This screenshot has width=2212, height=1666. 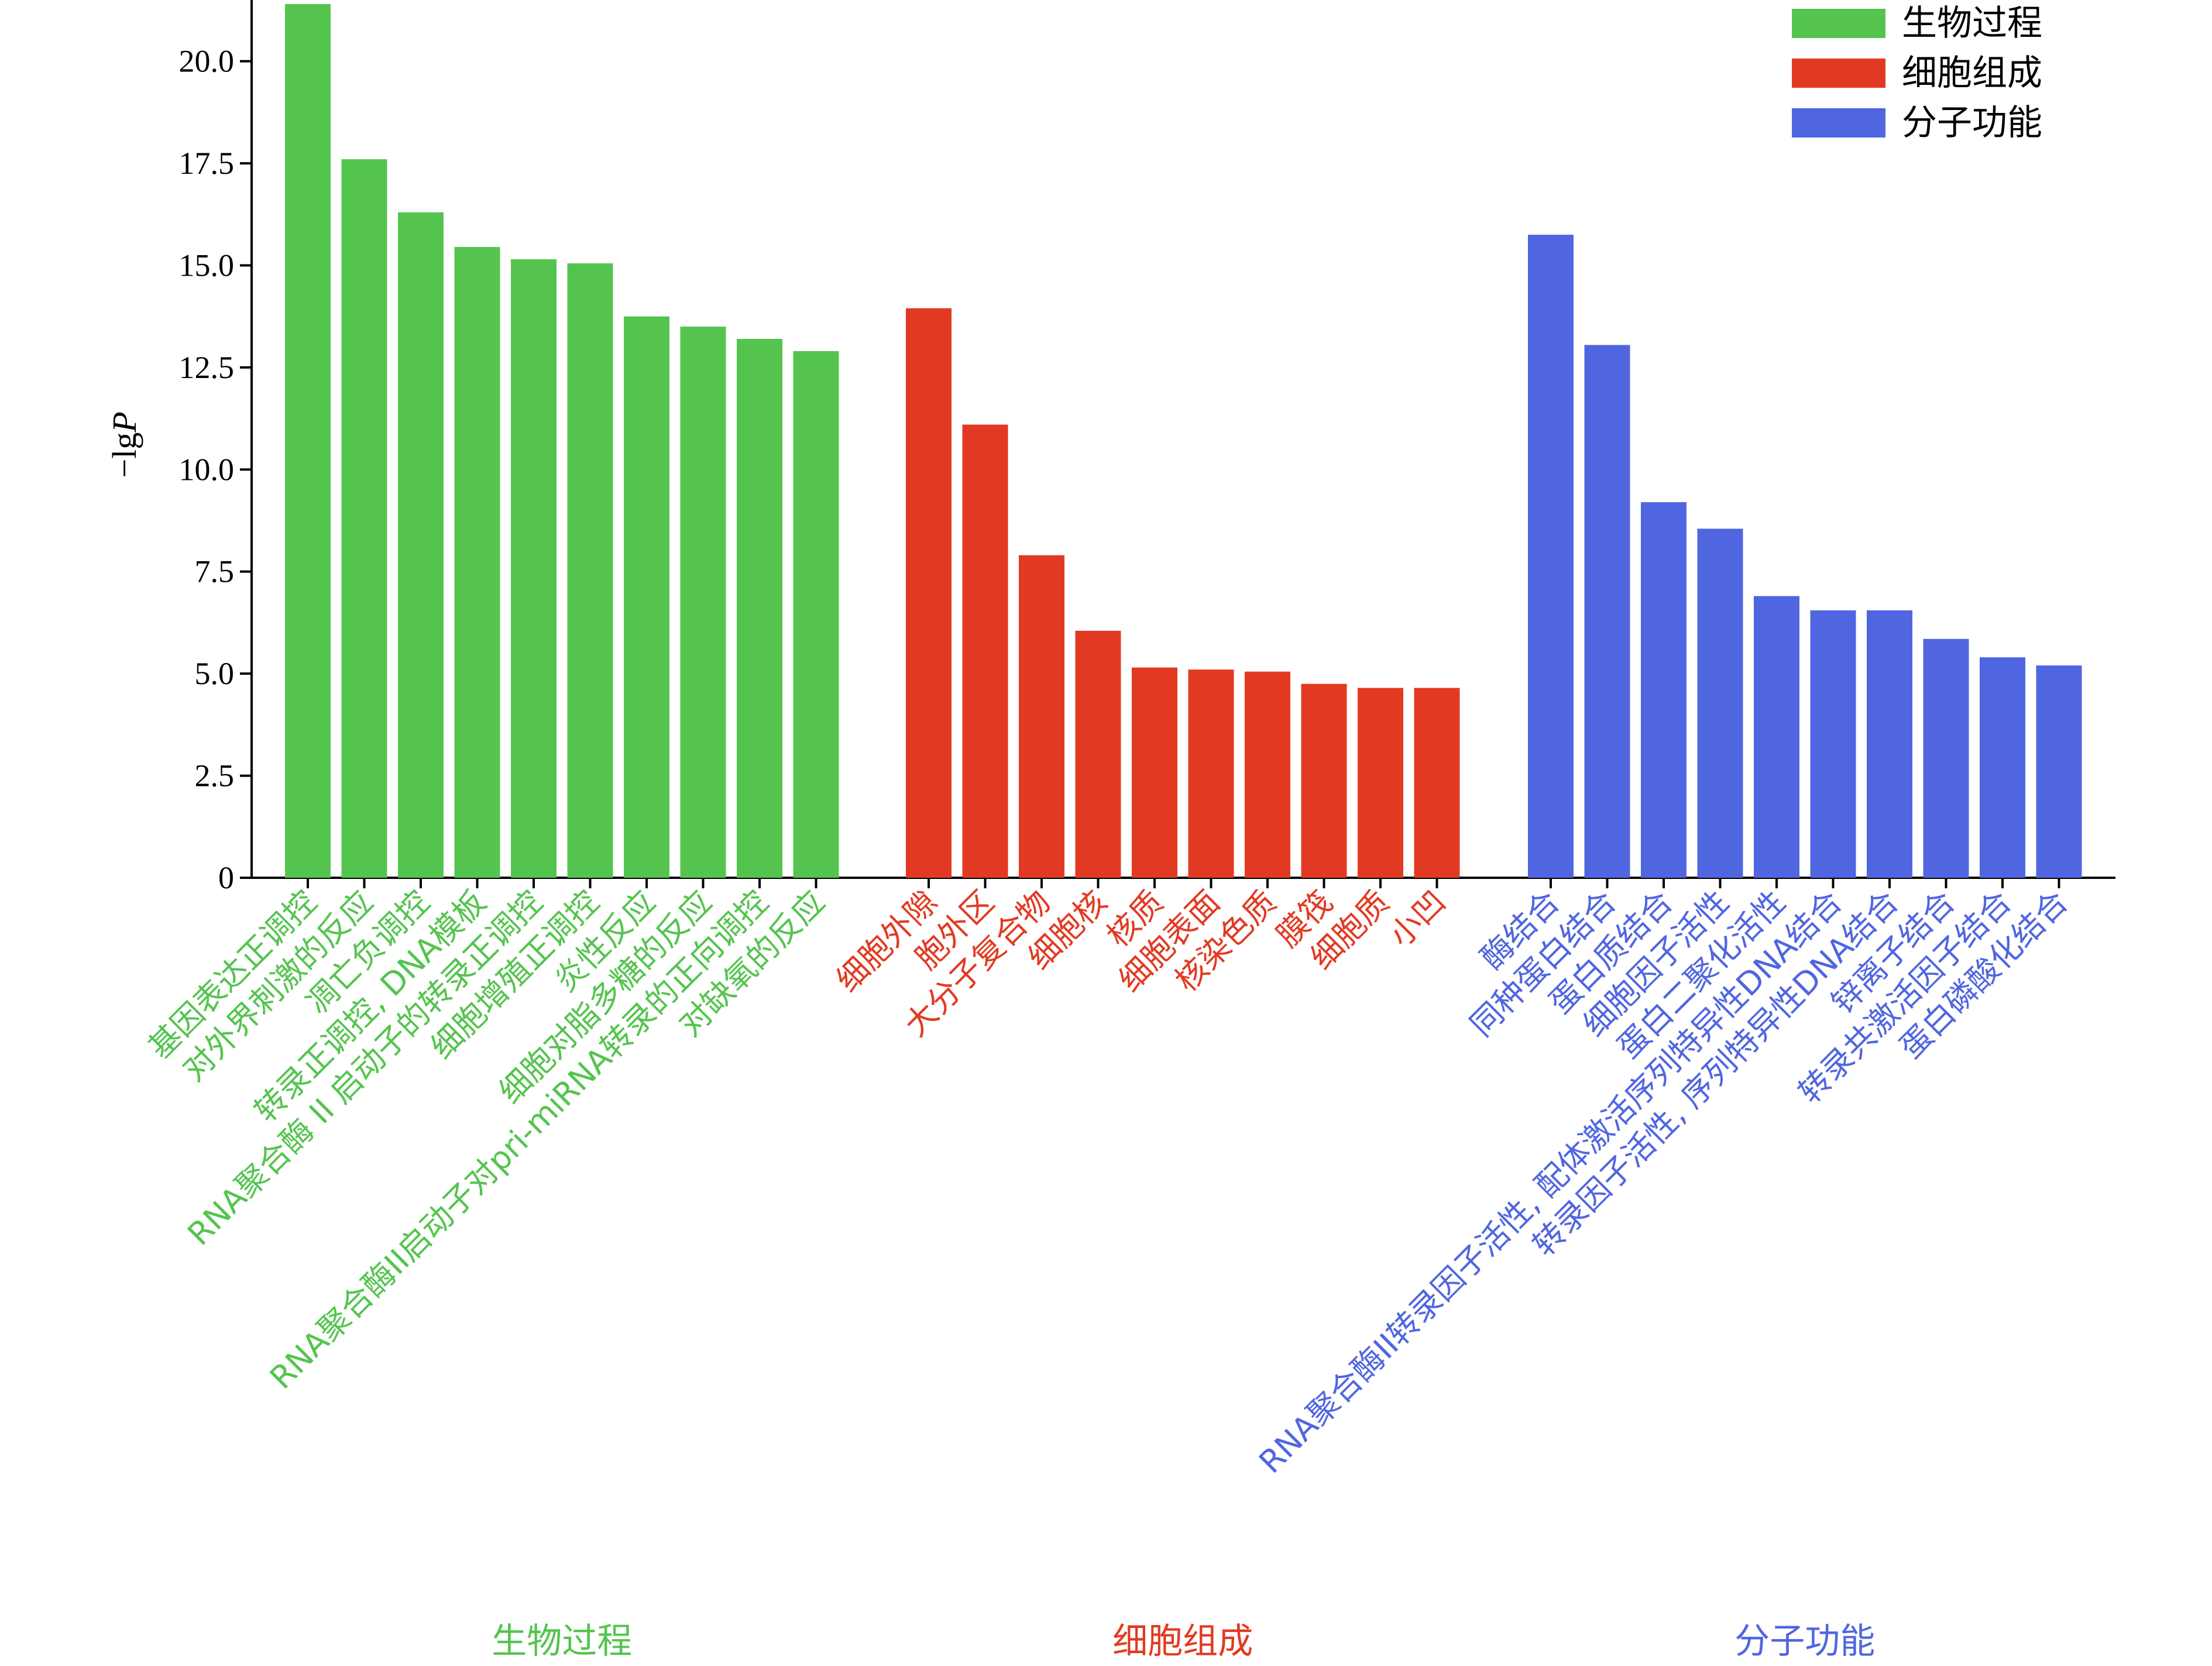 I want to click on group-label: 分子功能, so click(x=1804, y=1641).